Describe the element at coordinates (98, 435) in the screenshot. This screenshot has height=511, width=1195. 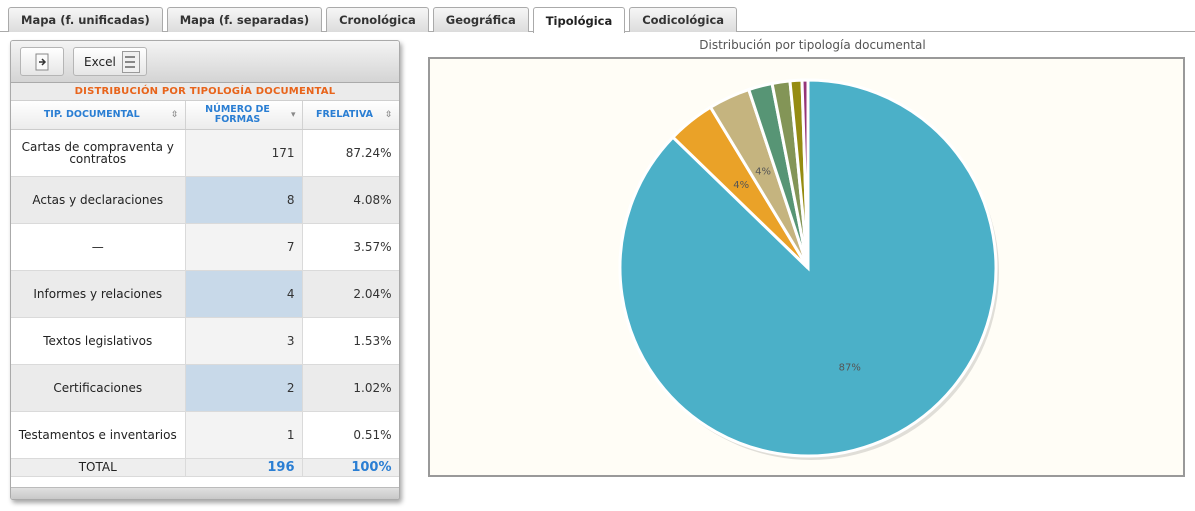
I see `cell-tipo: Testamentos e inventarios` at that location.